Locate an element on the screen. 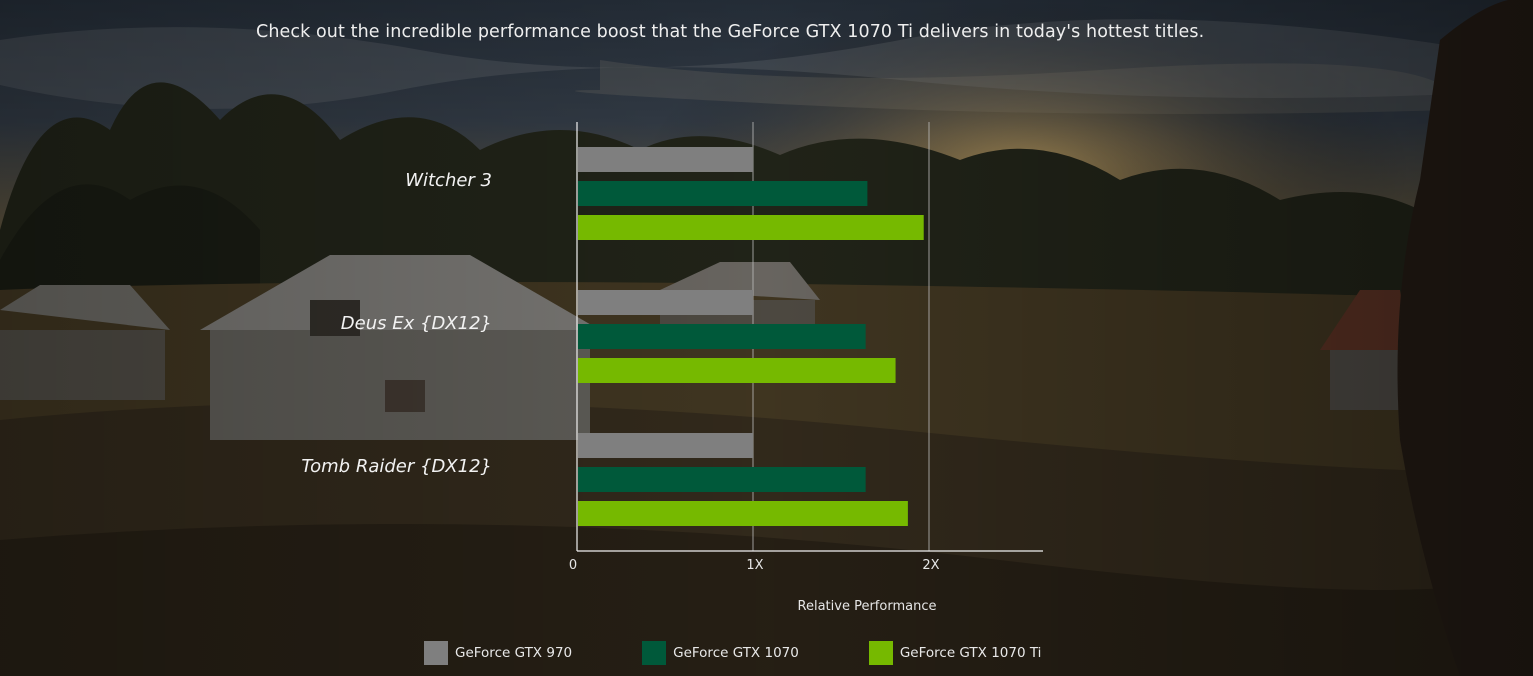 The width and height of the screenshot is (1533, 676). tick-label-0: 0 is located at coordinates (573, 565).